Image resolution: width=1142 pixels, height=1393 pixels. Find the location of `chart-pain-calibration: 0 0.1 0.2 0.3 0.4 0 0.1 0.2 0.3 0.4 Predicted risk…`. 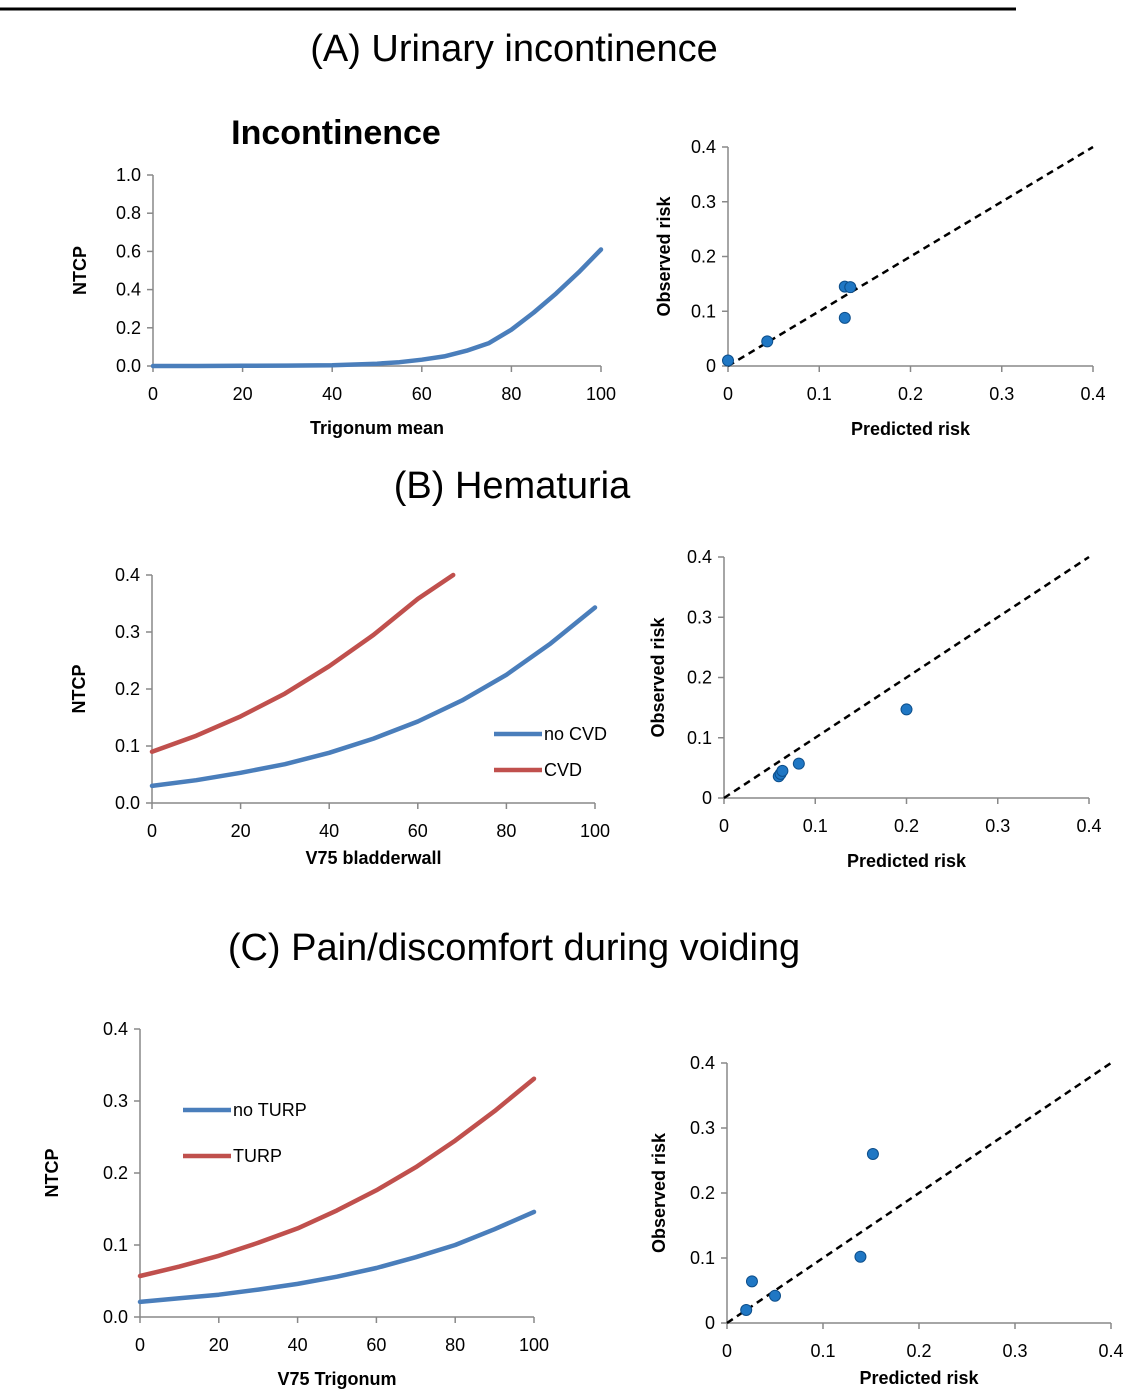

chart-pain-calibration: 0 0.1 0.2 0.3 0.4 0 0.1 0.2 0.3 0.4 Predicted risk… is located at coordinates (886, 1220).